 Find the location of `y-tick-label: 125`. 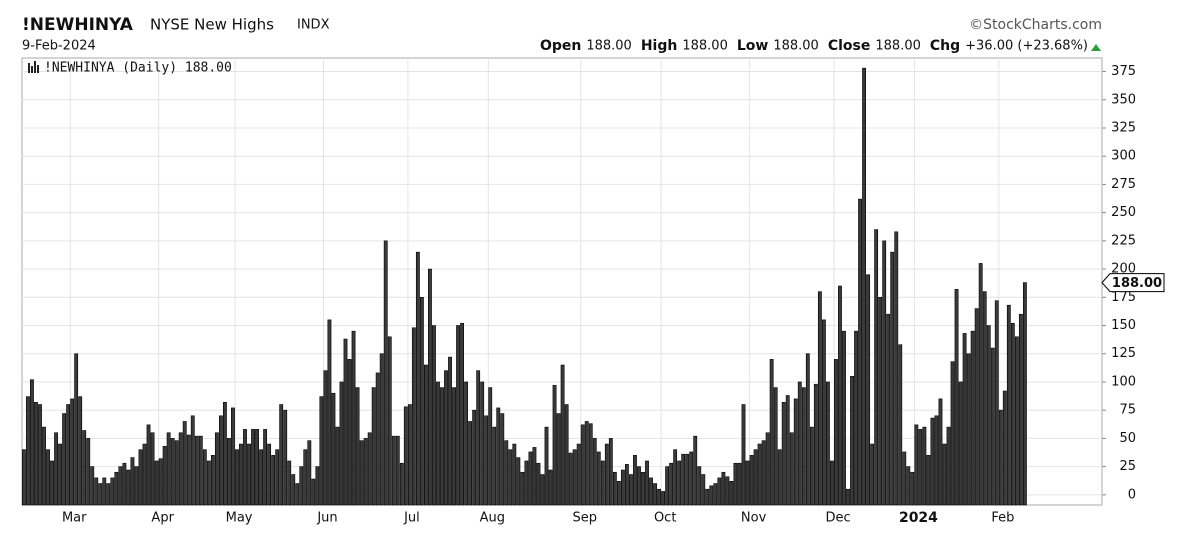

y-tick-label: 125 is located at coordinates (1123, 353).